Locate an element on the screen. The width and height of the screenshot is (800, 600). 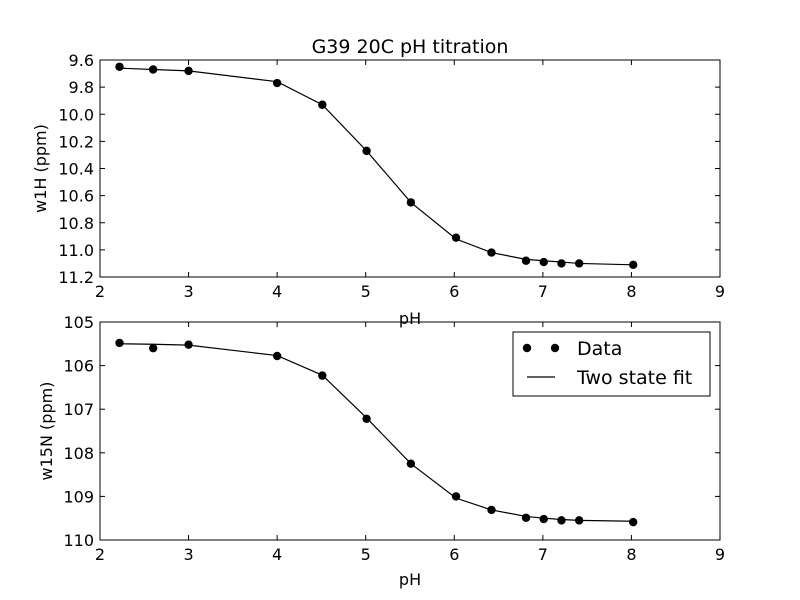
legend-label-fit: Two state fit is located at coordinates (634, 378).